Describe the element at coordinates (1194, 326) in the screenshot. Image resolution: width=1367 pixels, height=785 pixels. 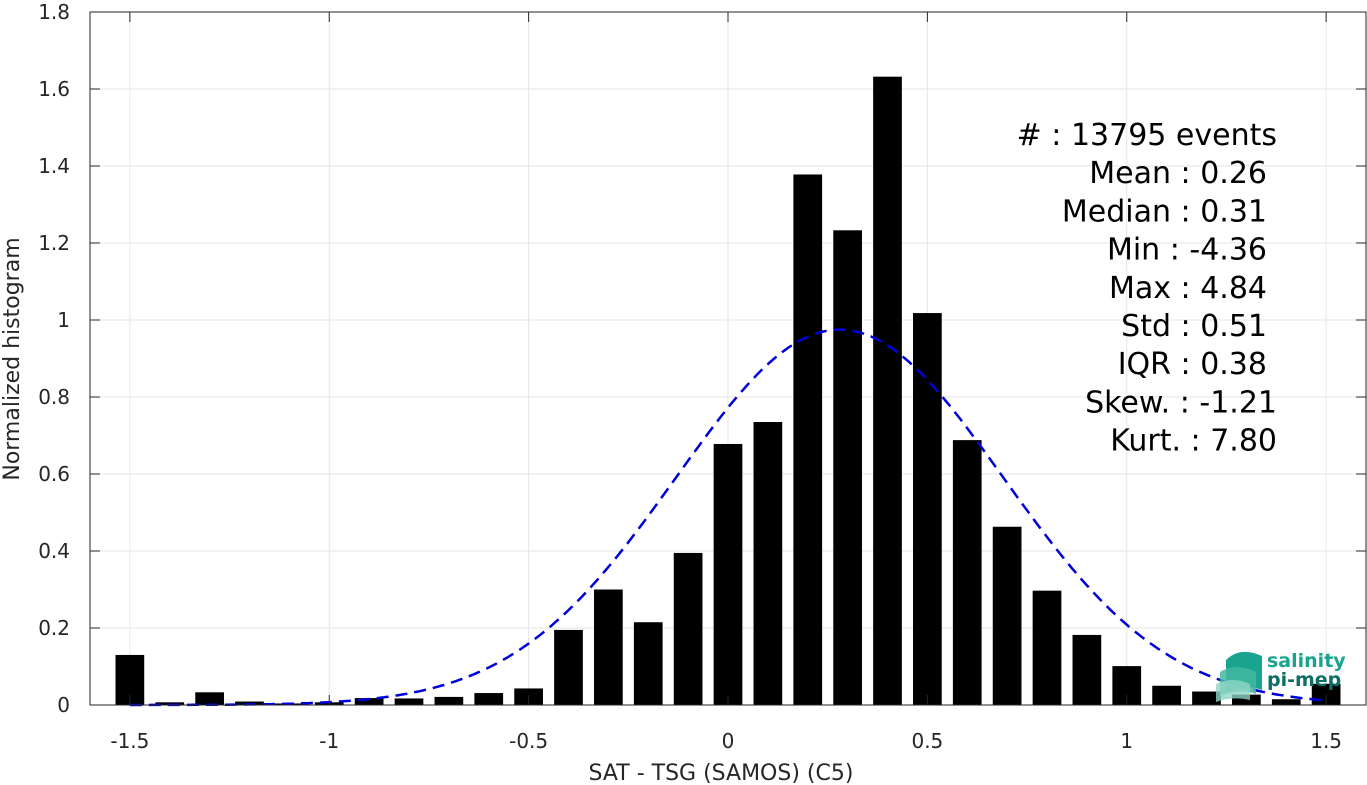
I see `stat-line: Std : 0.51` at that location.